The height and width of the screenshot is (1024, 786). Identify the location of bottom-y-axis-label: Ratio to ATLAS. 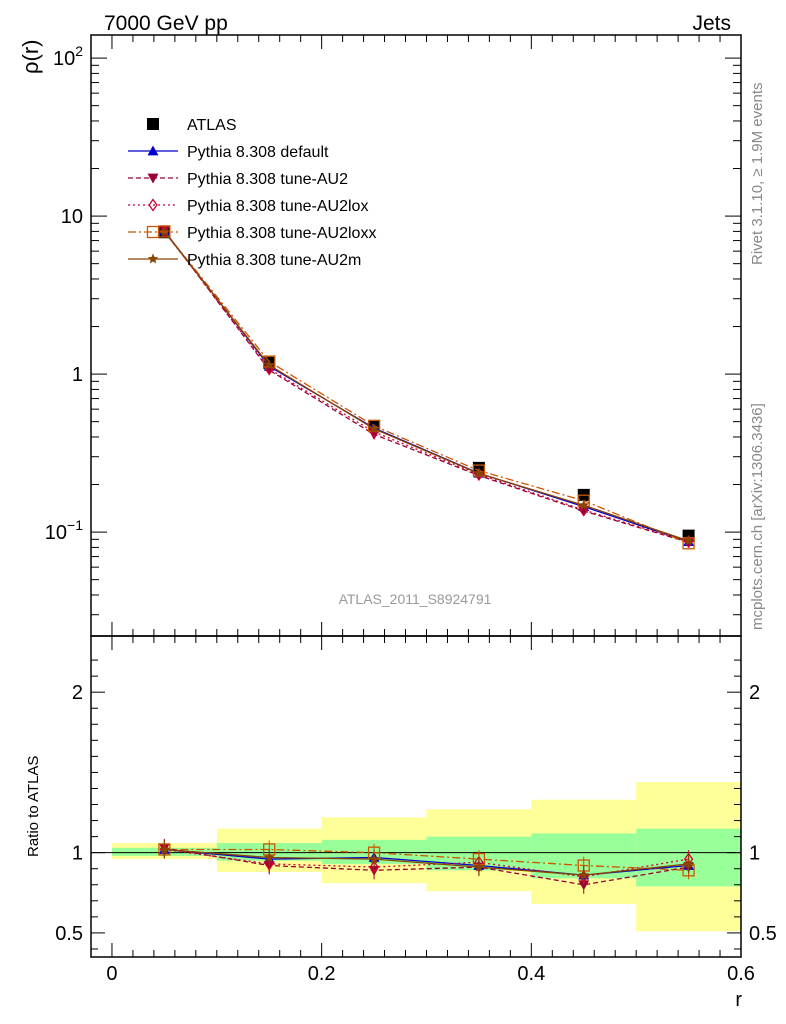
(33, 806).